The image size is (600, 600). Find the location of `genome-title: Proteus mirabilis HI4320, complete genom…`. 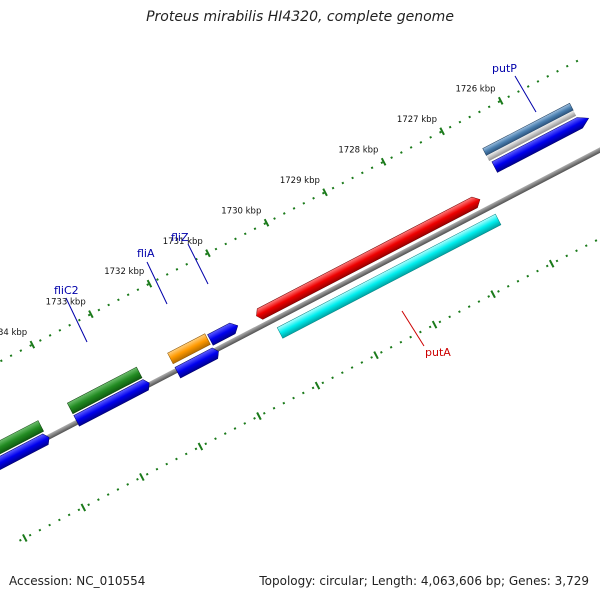

genome-title: Proteus mirabilis HI4320, complete genom… is located at coordinates (300, 17).